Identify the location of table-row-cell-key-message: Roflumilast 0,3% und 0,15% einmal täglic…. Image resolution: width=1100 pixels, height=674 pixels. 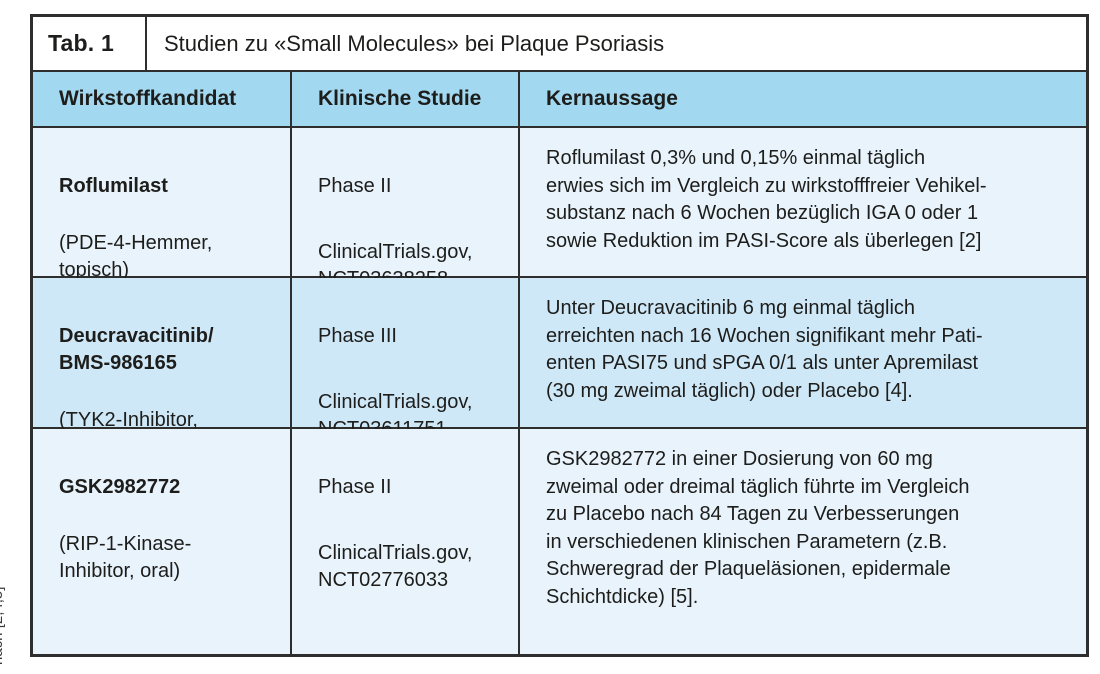
(803, 203).